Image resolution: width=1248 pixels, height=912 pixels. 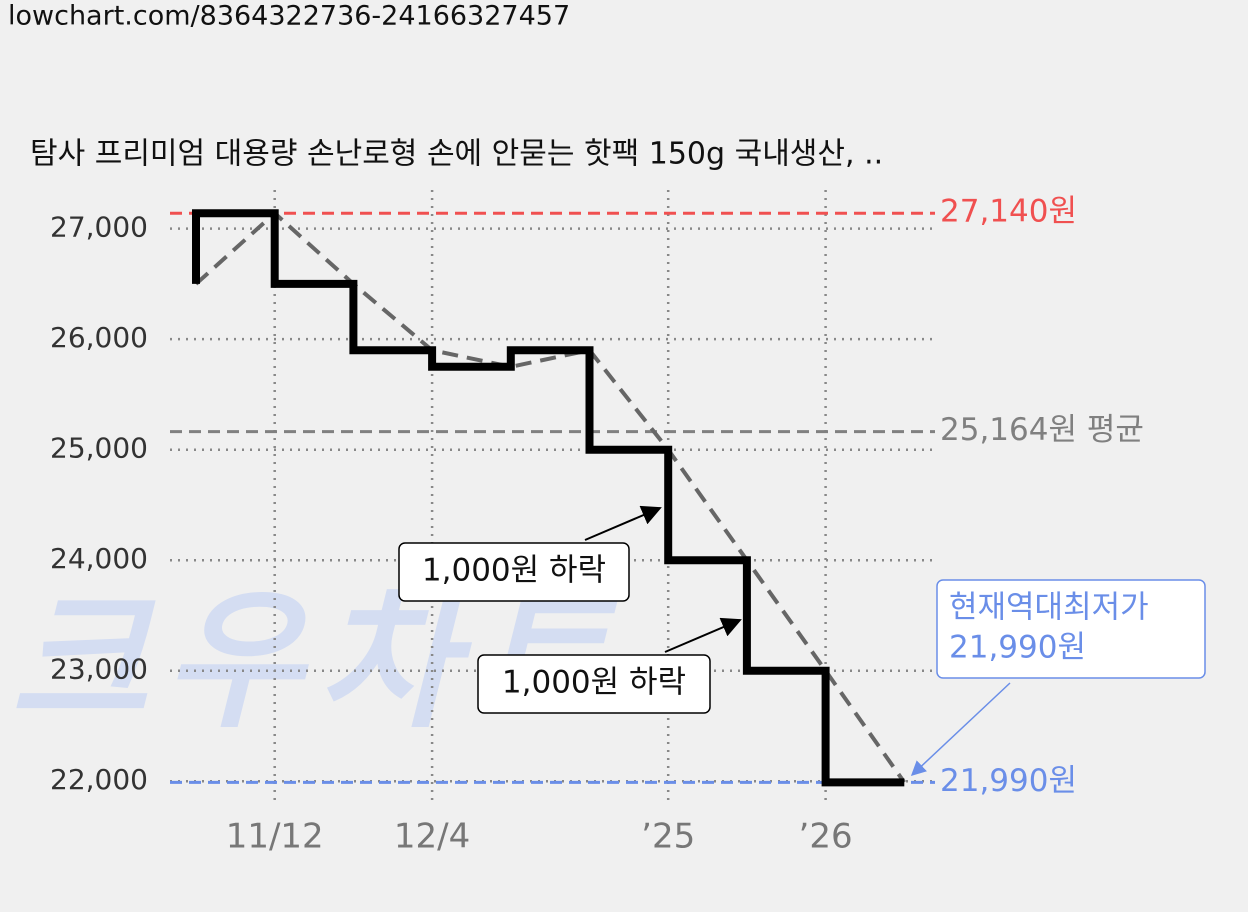 What do you see at coordinates (99, 227) in the screenshot?
I see `y-tick-label: 27,000` at bounding box center [99, 227].